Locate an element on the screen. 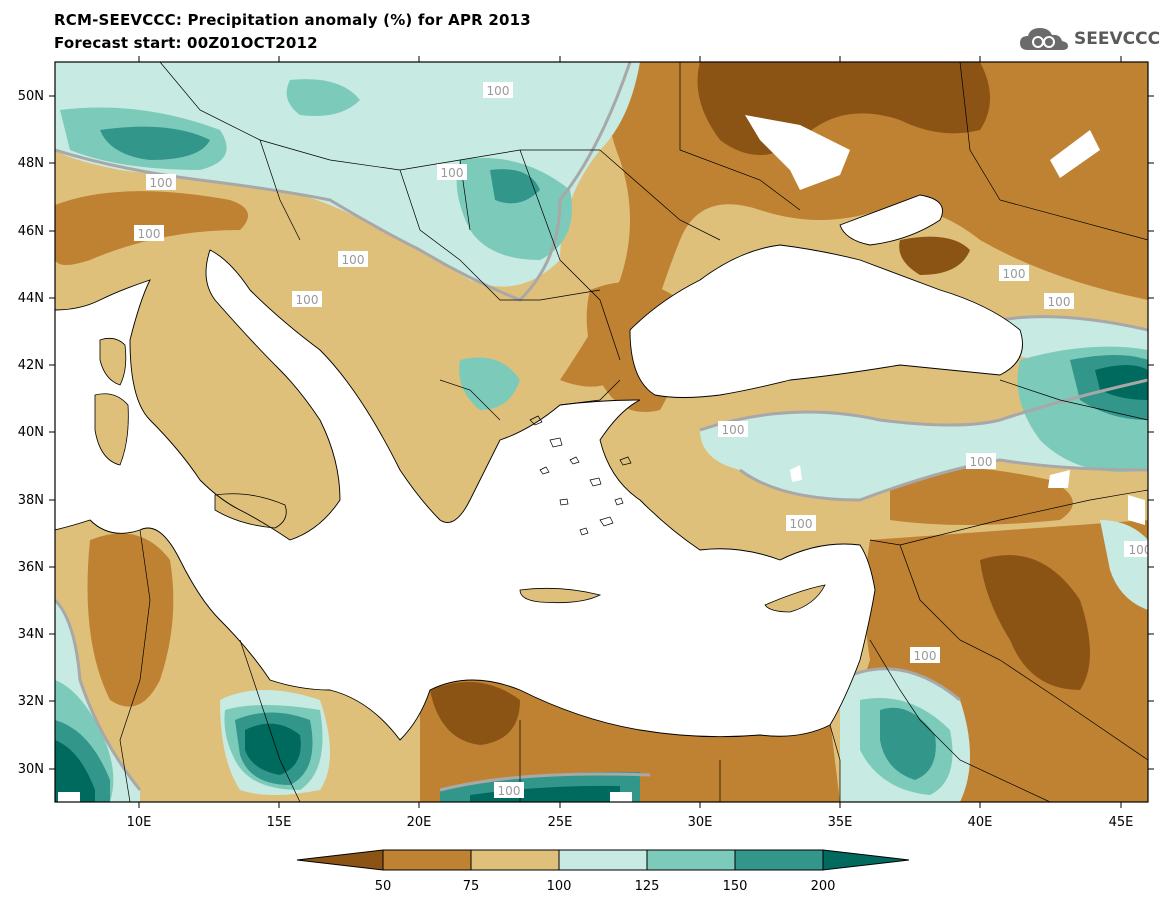 Image resolution: width=1165 pixels, height=907 pixels. longitude-labels: 10E 15E 20E 25E 30E 35E 40E 45E is located at coordinates (630, 822).